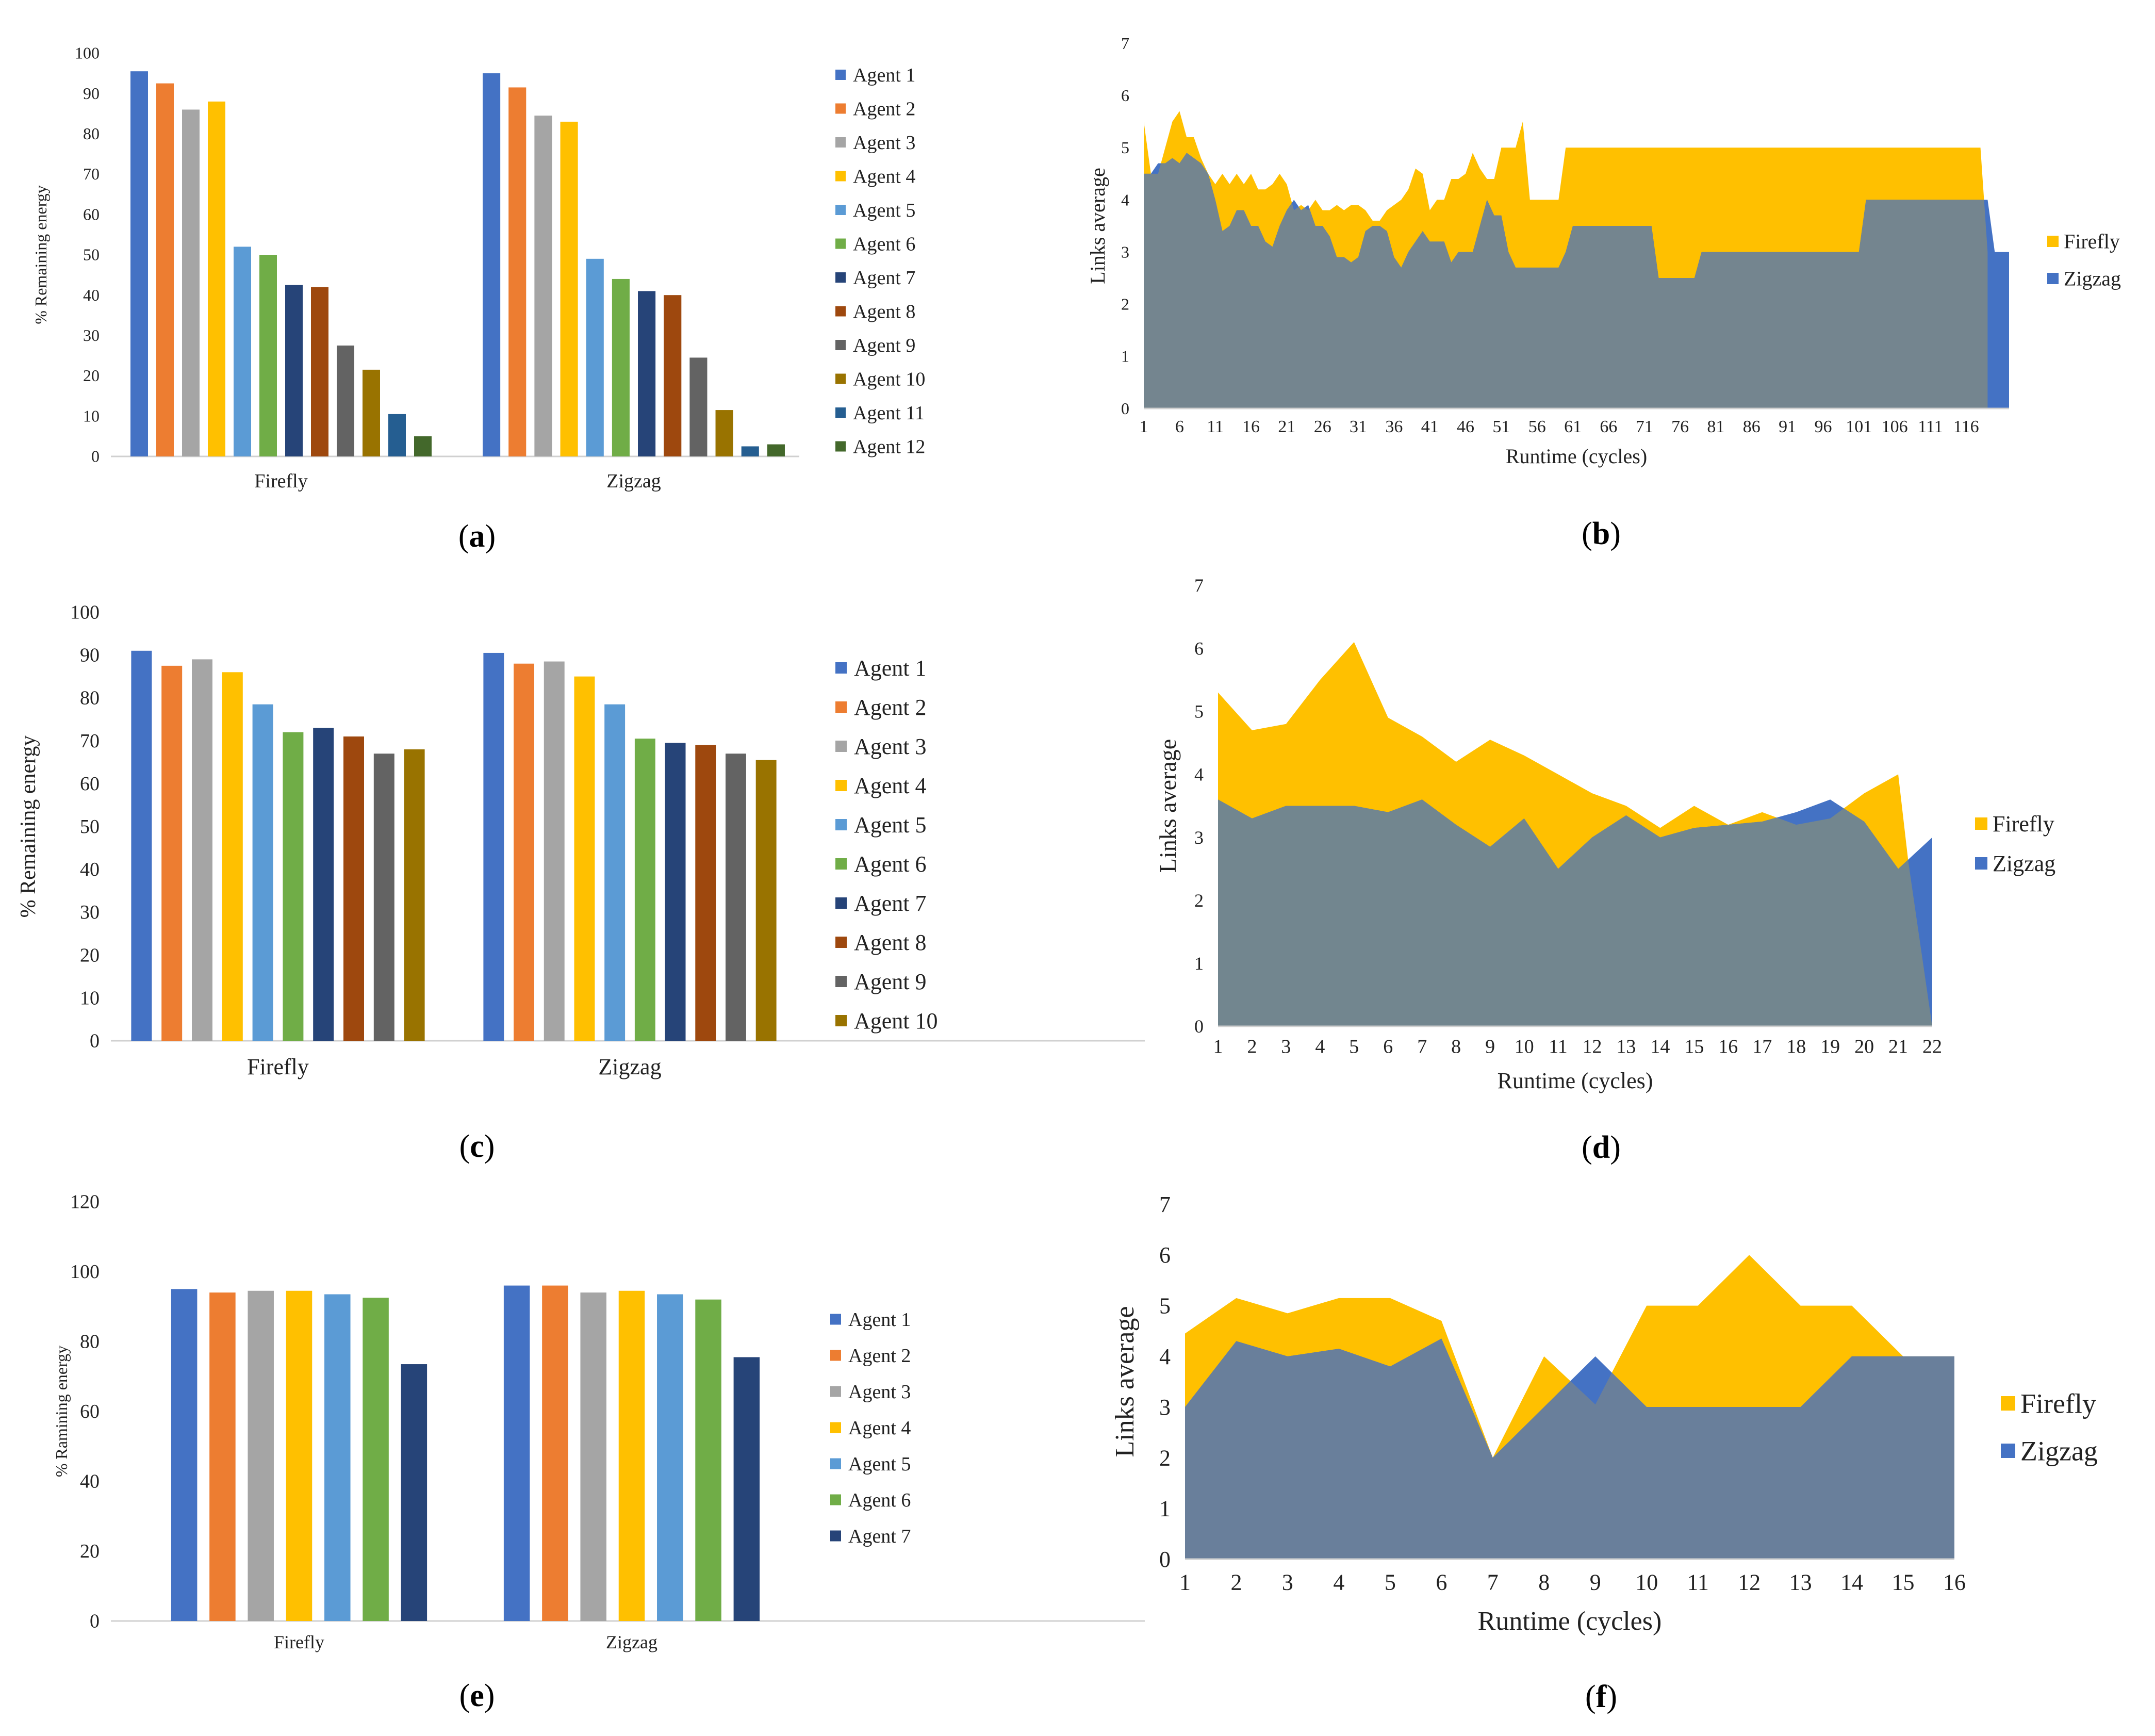 Image resolution: width=2155 pixels, height=1736 pixels. What do you see at coordinates (91, 335) in the screenshot?
I see `y-tick-label: 30` at bounding box center [91, 335].